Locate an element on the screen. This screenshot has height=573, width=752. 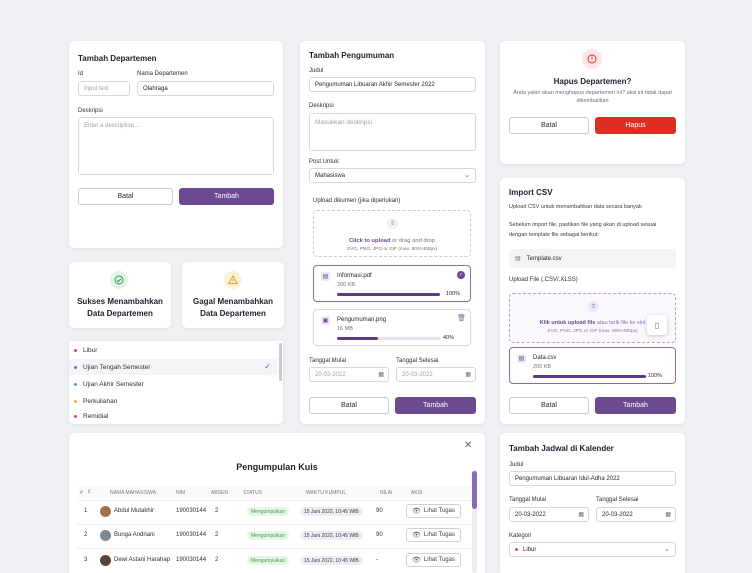
id-input: Input text is located at coordinates (104, 88).